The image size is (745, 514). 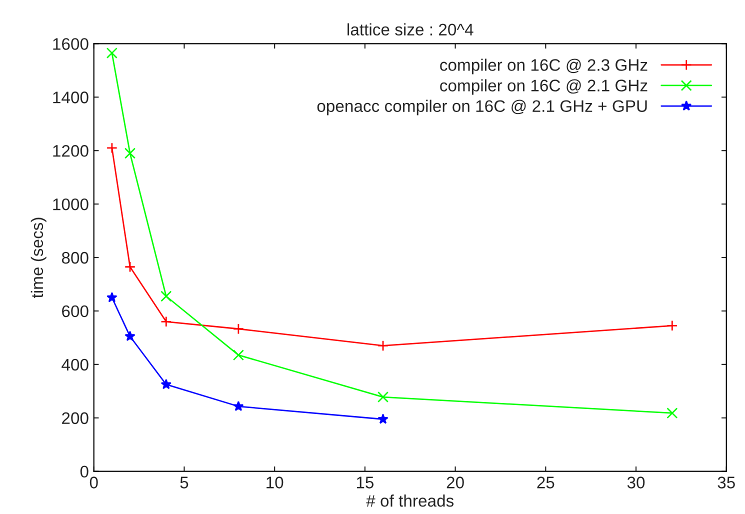 I want to click on chart-title: lattice size : 20^4, so click(x=411, y=29).